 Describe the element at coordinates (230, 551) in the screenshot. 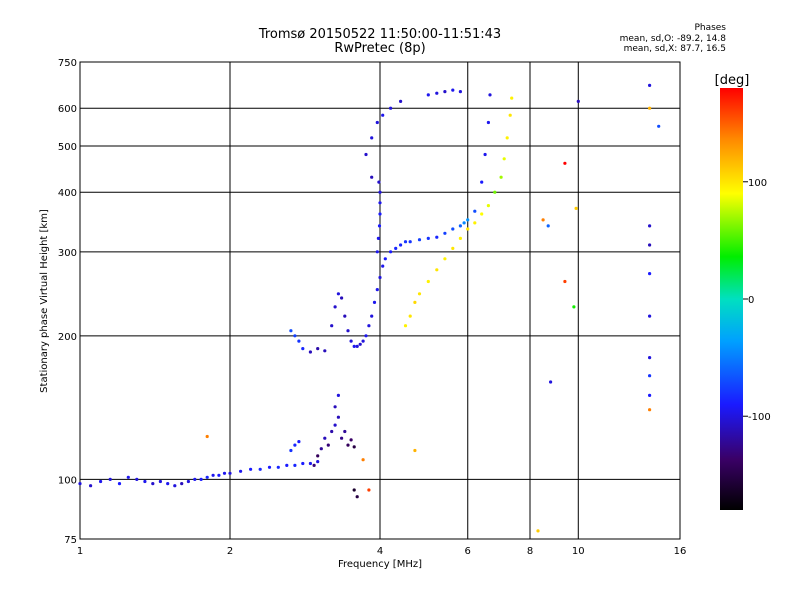

I see `x-tick-label: 2` at that location.